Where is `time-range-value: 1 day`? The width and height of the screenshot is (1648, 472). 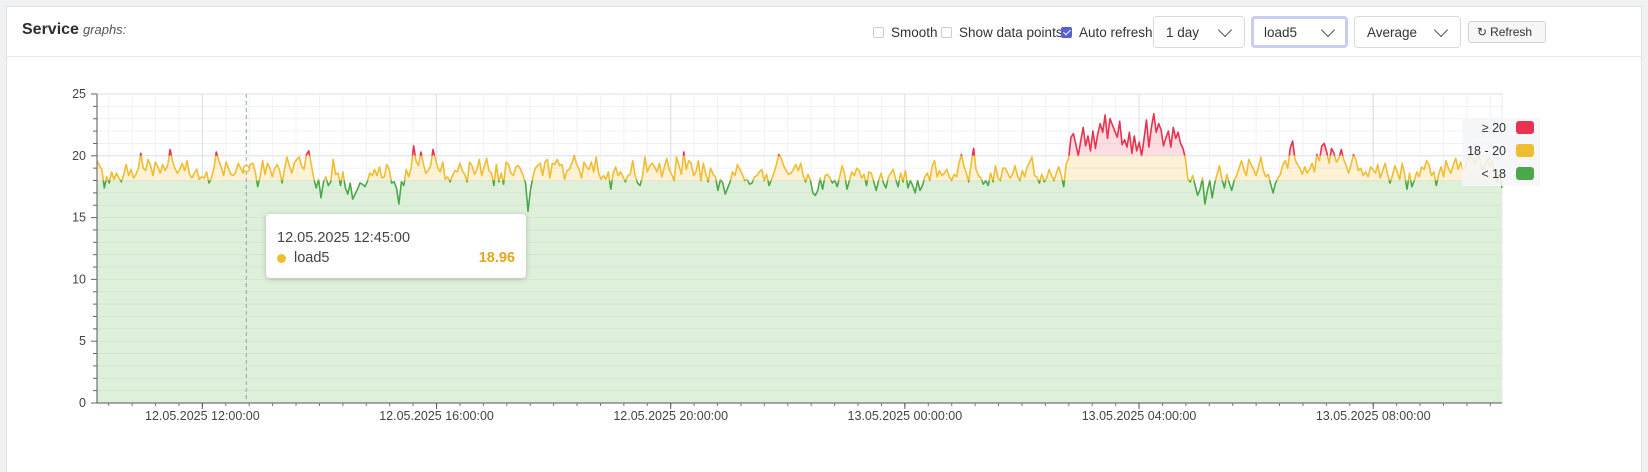 time-range-value: 1 day is located at coordinates (1183, 32).